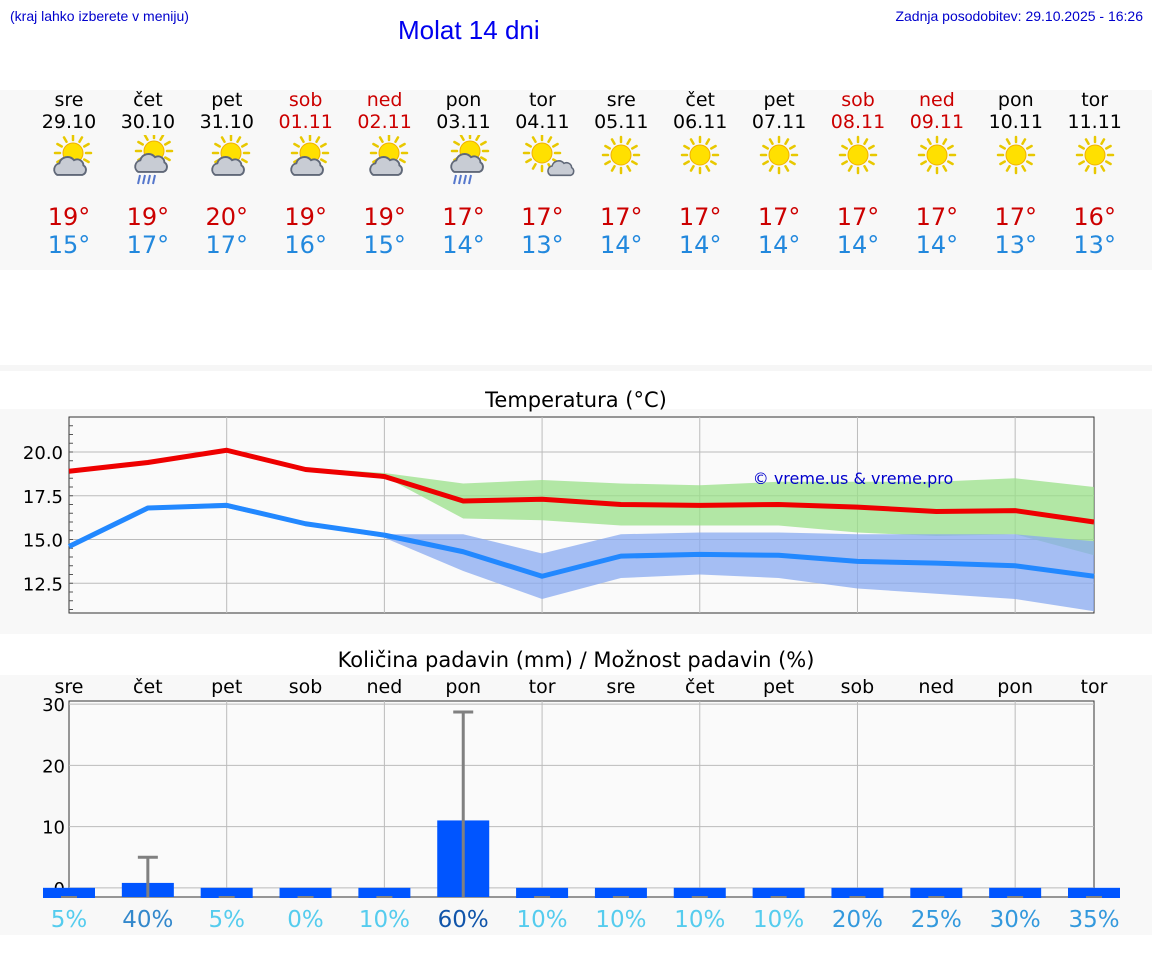 The width and height of the screenshot is (1152, 975). Describe the element at coordinates (147, 920) in the screenshot. I see `precip-probability: 40%` at that location.